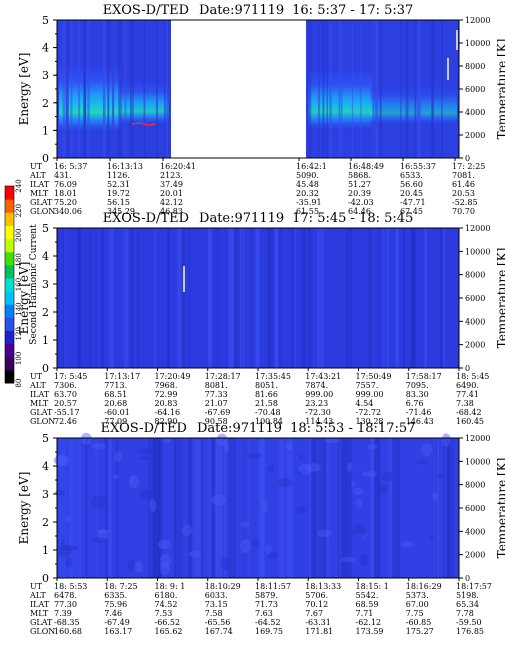  I want to click on energy-tick-label: 2, so click(45, 312).